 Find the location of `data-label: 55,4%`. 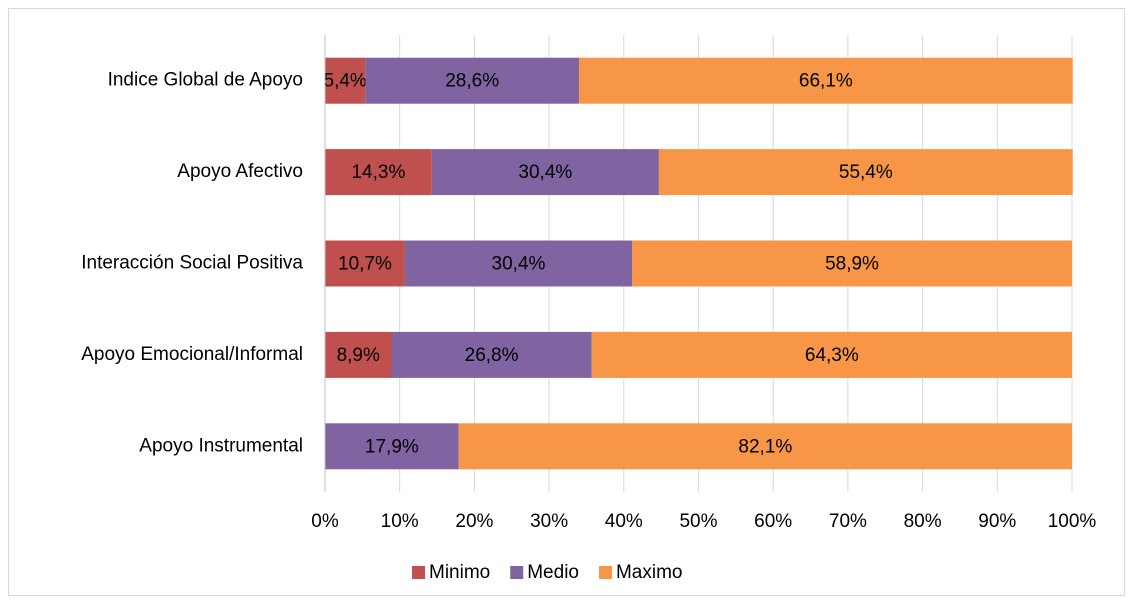

data-label: 55,4% is located at coordinates (866, 172).